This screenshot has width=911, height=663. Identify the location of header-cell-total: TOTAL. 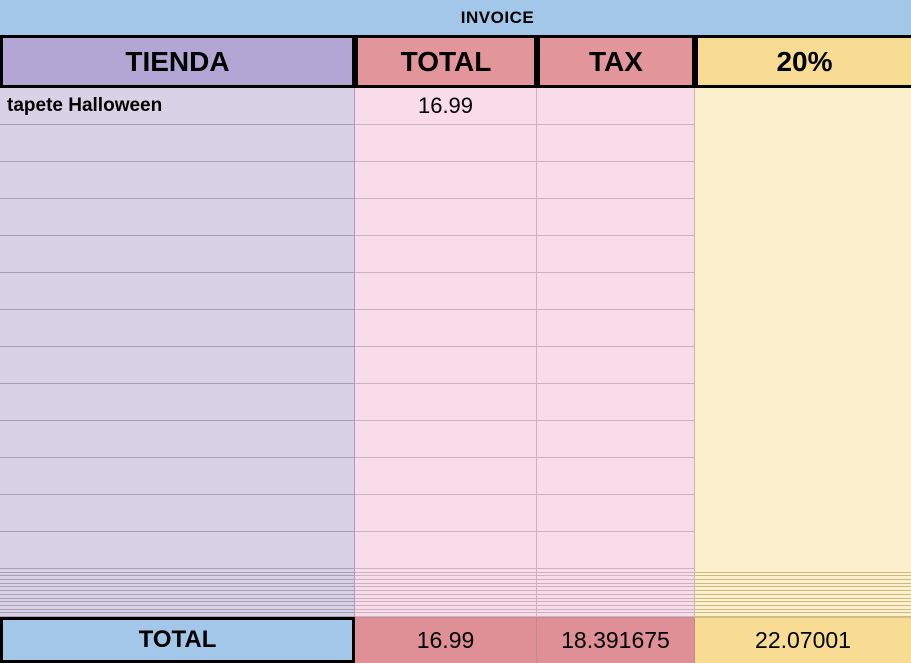
(446, 61).